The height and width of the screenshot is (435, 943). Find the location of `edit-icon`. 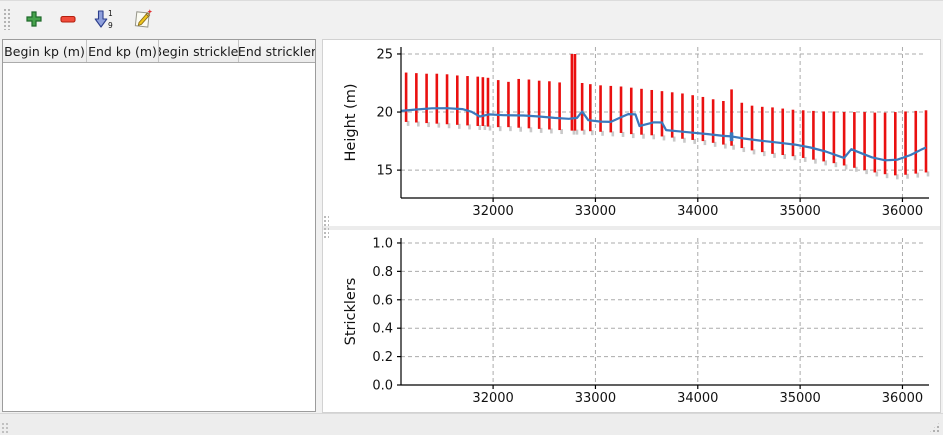

edit-icon is located at coordinates (143, 18).